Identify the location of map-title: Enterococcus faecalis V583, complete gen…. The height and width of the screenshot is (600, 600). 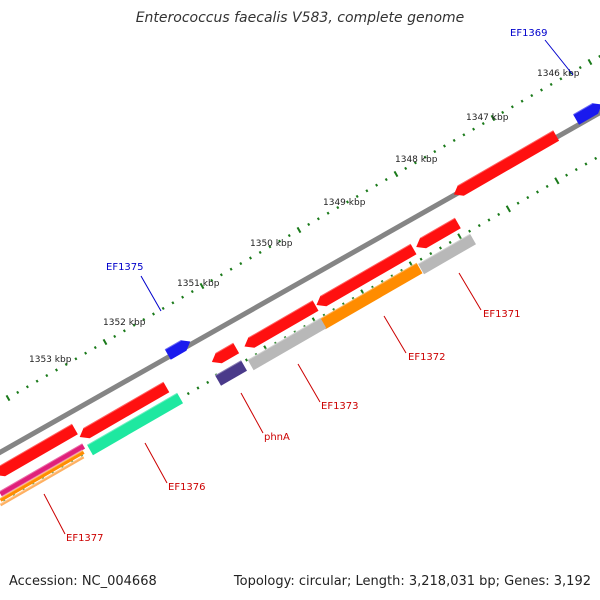
(300, 18).